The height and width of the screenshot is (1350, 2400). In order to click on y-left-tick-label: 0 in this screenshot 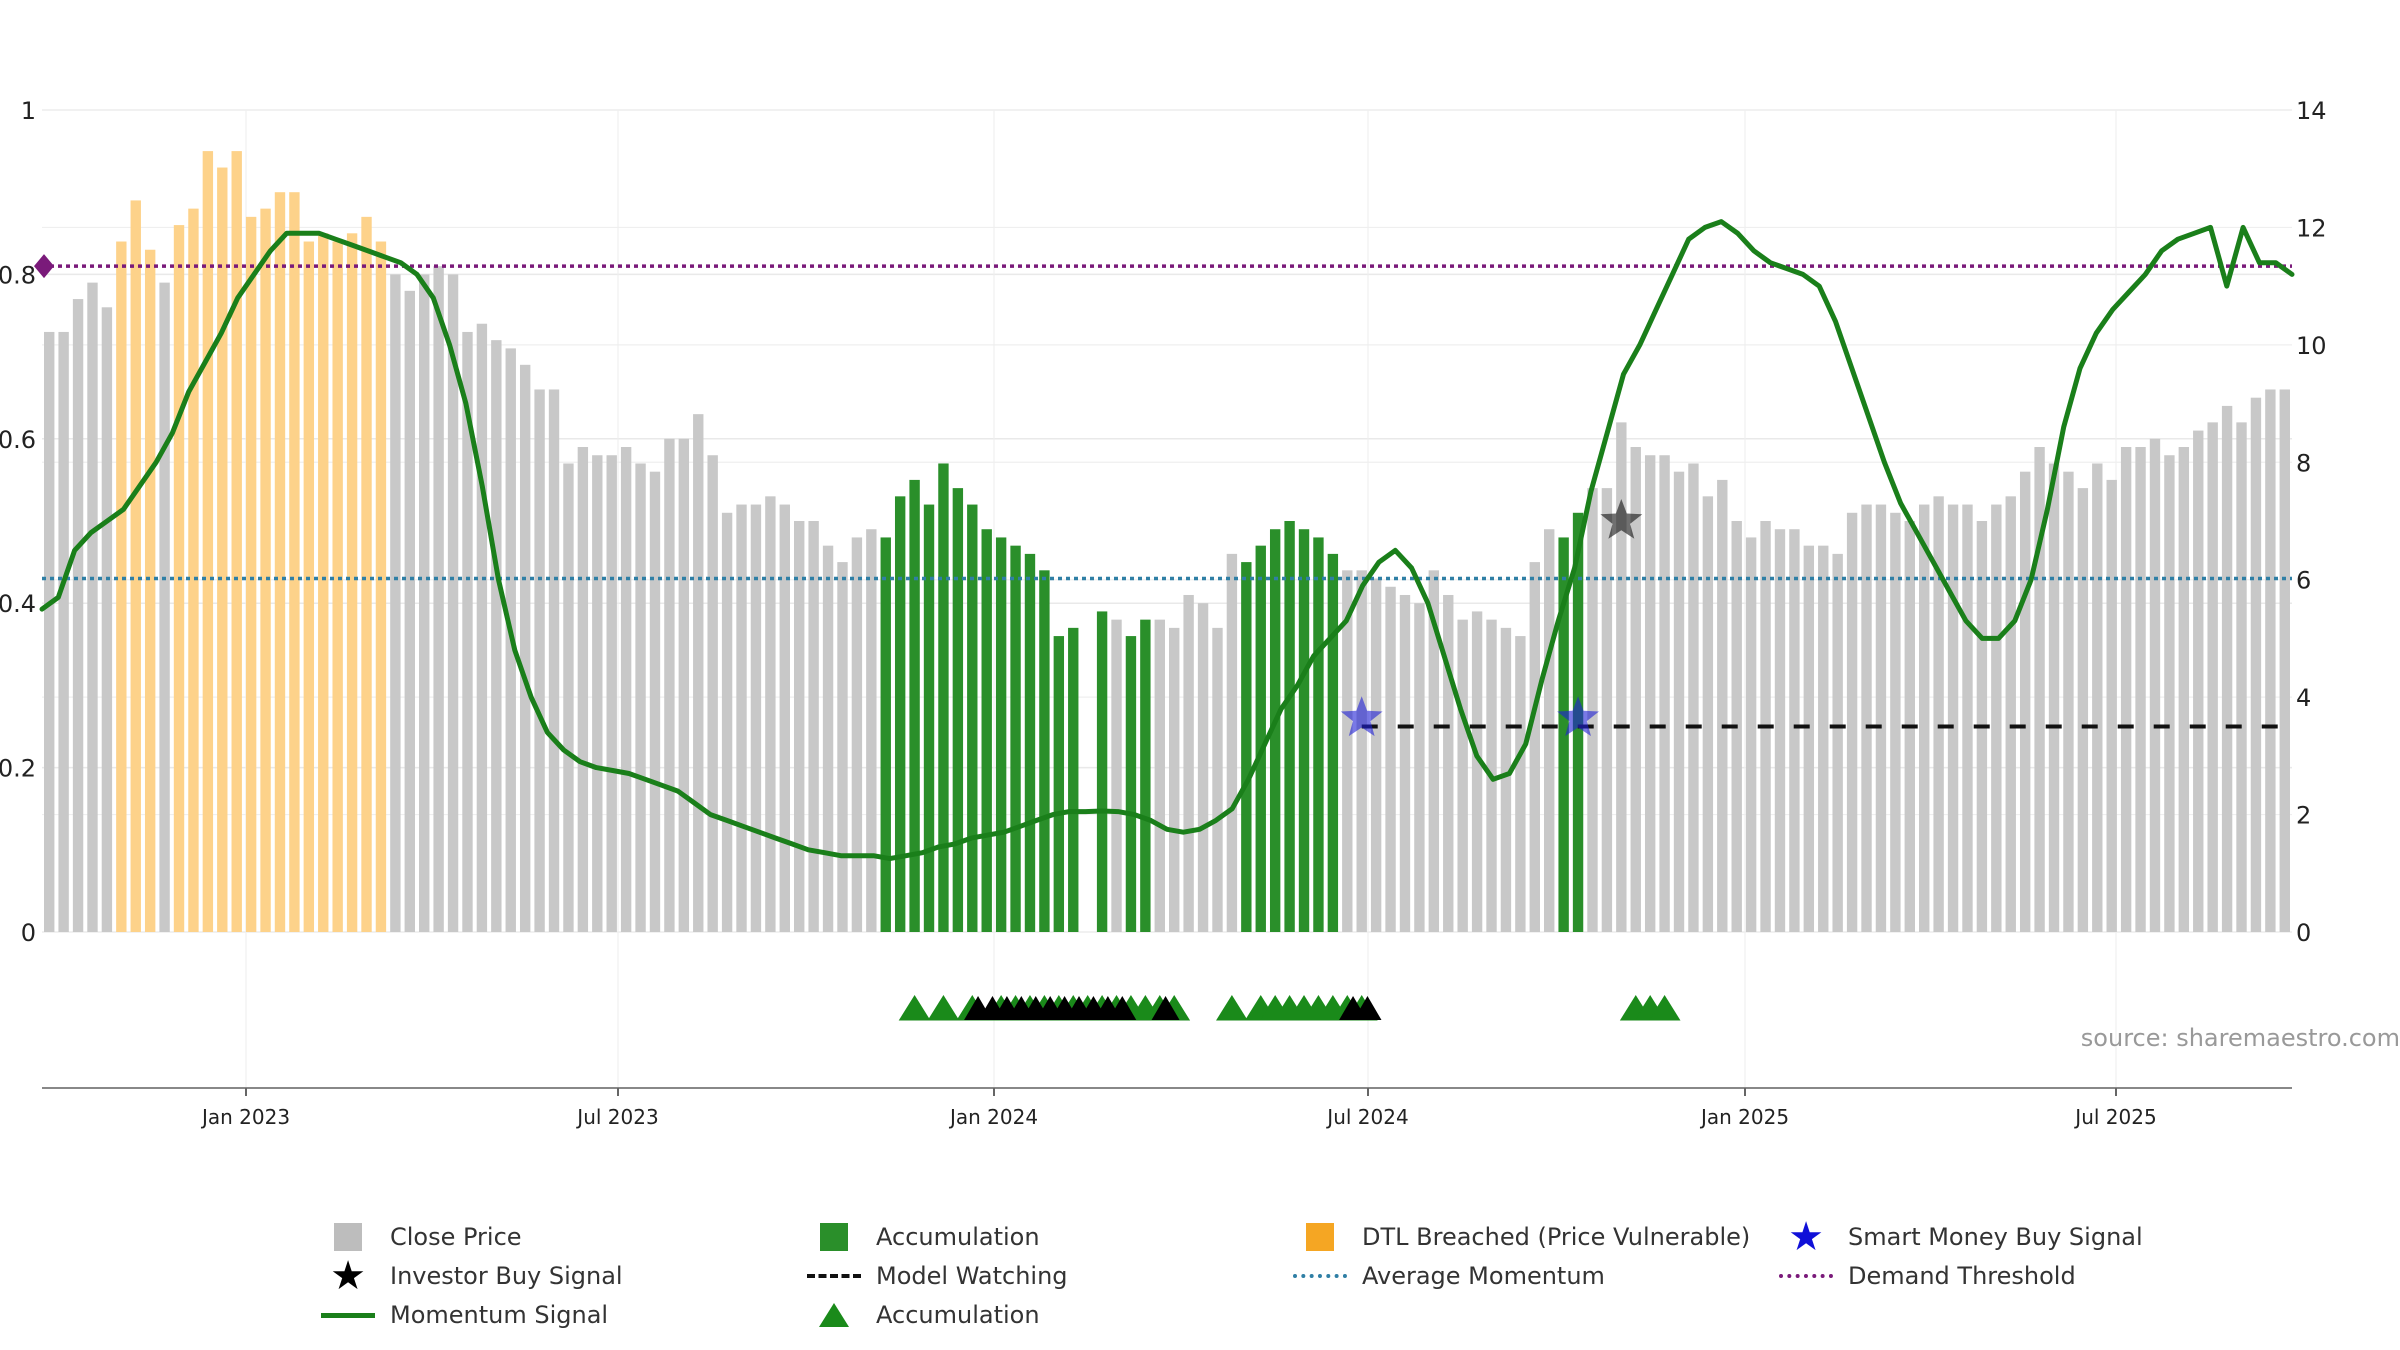, I will do `click(28, 933)`.